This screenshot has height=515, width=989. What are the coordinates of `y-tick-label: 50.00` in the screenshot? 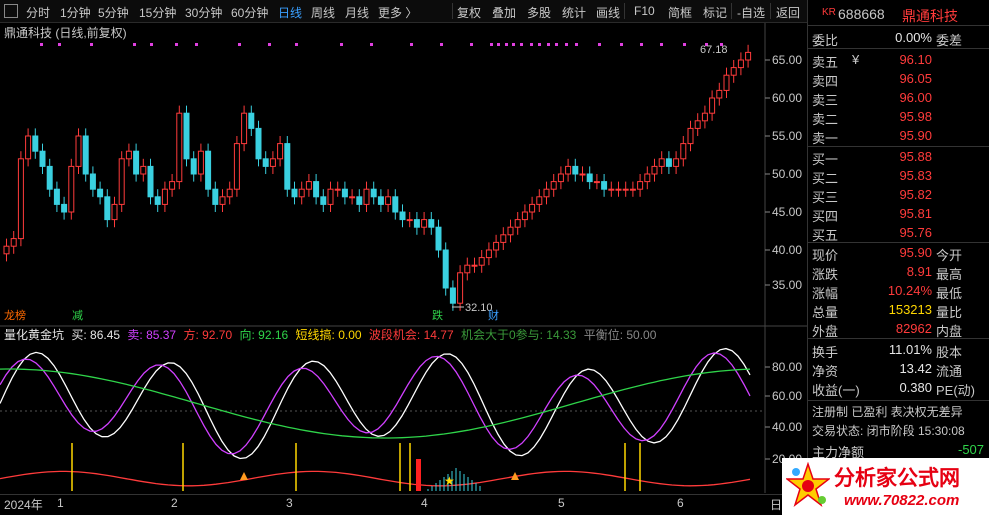 It's located at (787, 174).